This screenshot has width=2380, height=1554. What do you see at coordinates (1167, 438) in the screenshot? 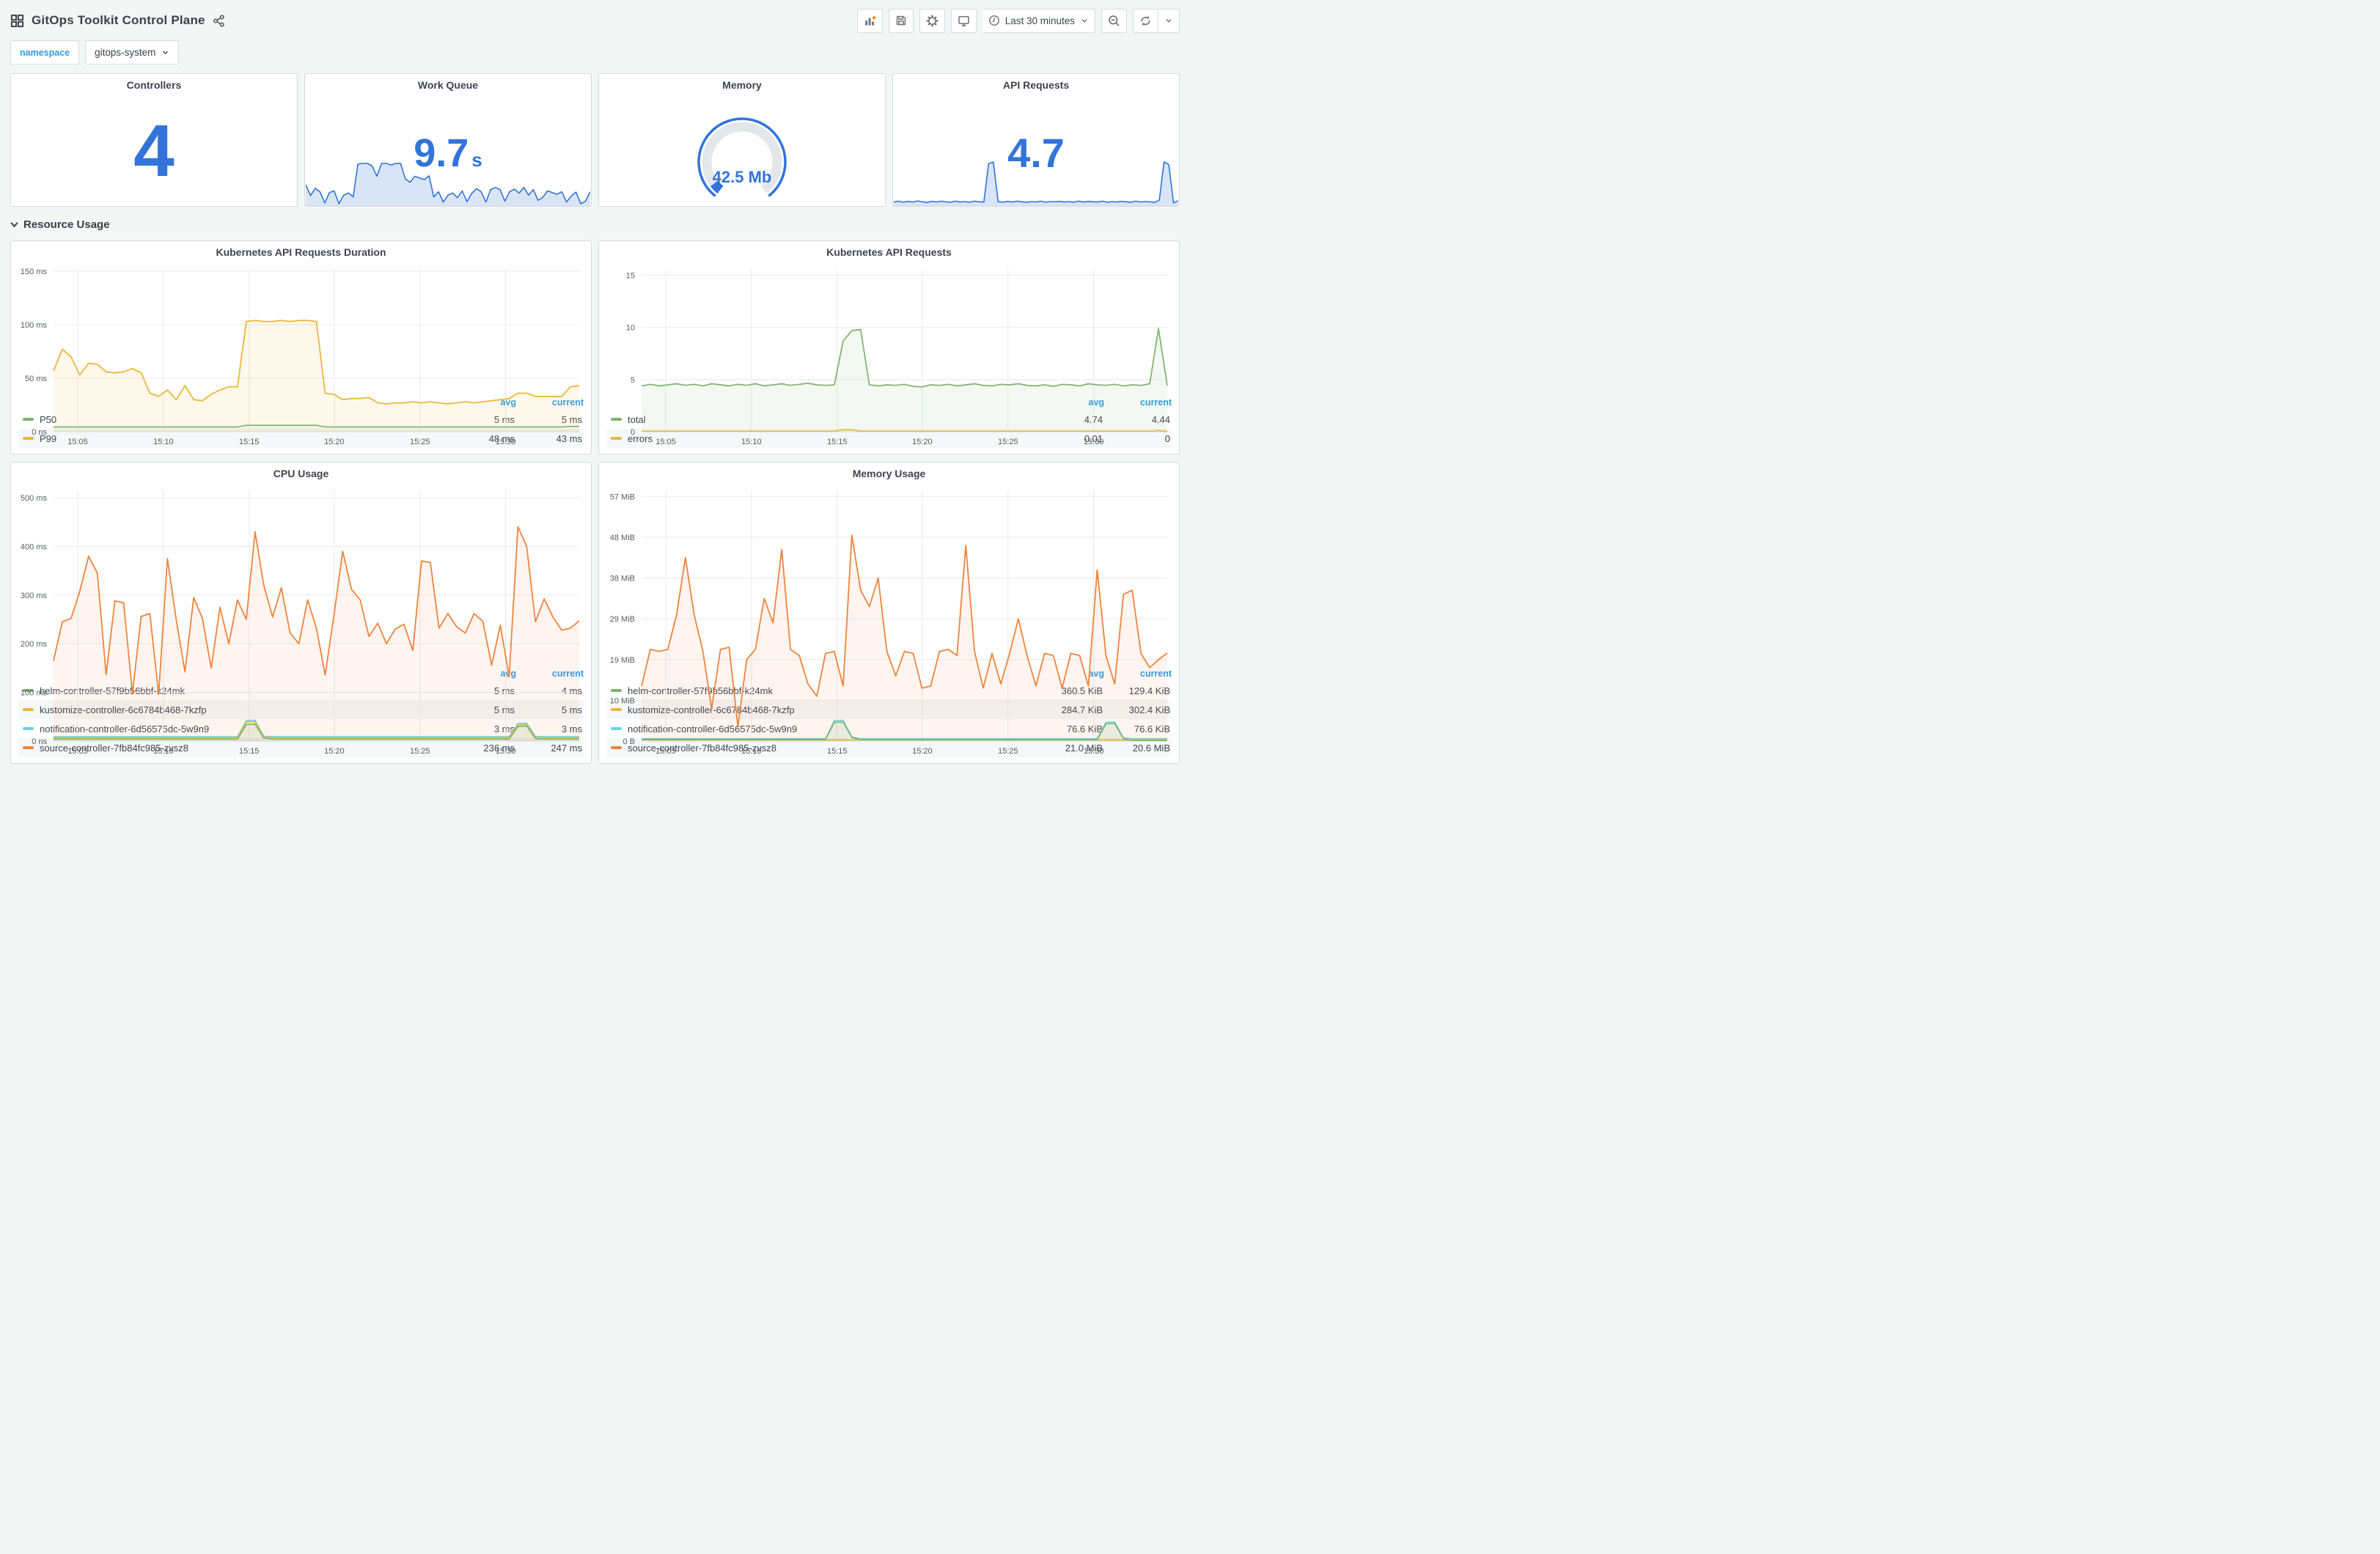
I see `legend-current-value: 0` at bounding box center [1167, 438].